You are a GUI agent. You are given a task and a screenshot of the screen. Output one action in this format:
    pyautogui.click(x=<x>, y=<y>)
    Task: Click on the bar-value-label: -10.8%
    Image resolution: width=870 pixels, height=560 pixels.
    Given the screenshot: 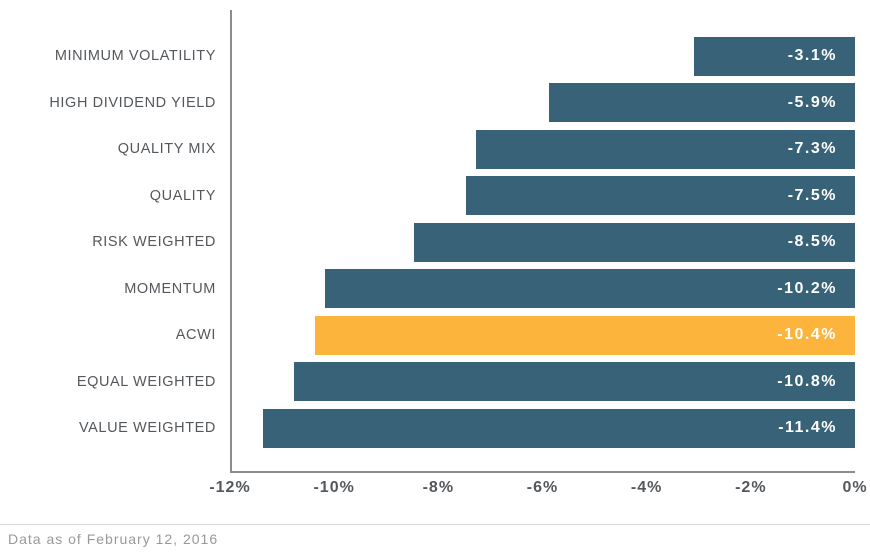 What is the action you would take?
    pyautogui.click(x=807, y=381)
    